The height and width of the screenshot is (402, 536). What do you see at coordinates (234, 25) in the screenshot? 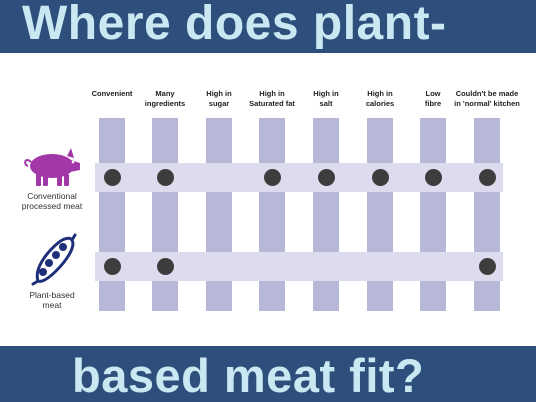
I see `title-line-1: Where does plant-` at bounding box center [234, 25].